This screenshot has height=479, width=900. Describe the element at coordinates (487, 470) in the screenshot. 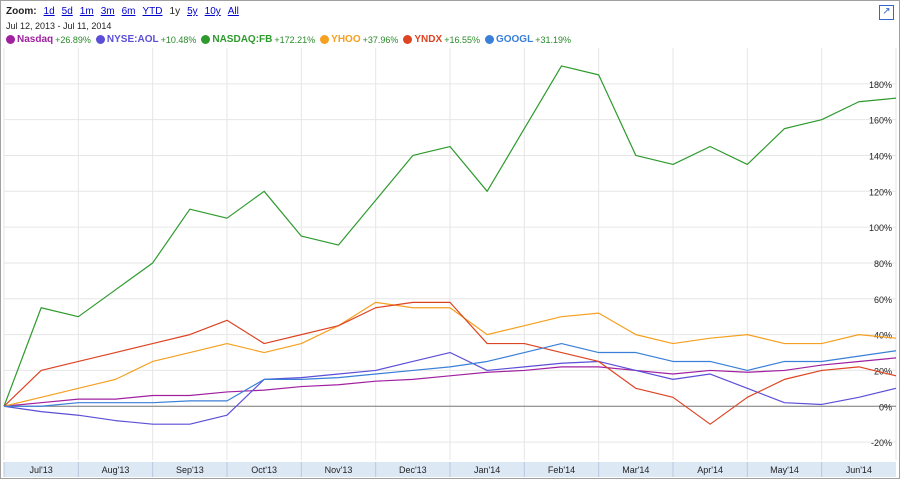

I see `x-tick-label: Jan'14` at that location.